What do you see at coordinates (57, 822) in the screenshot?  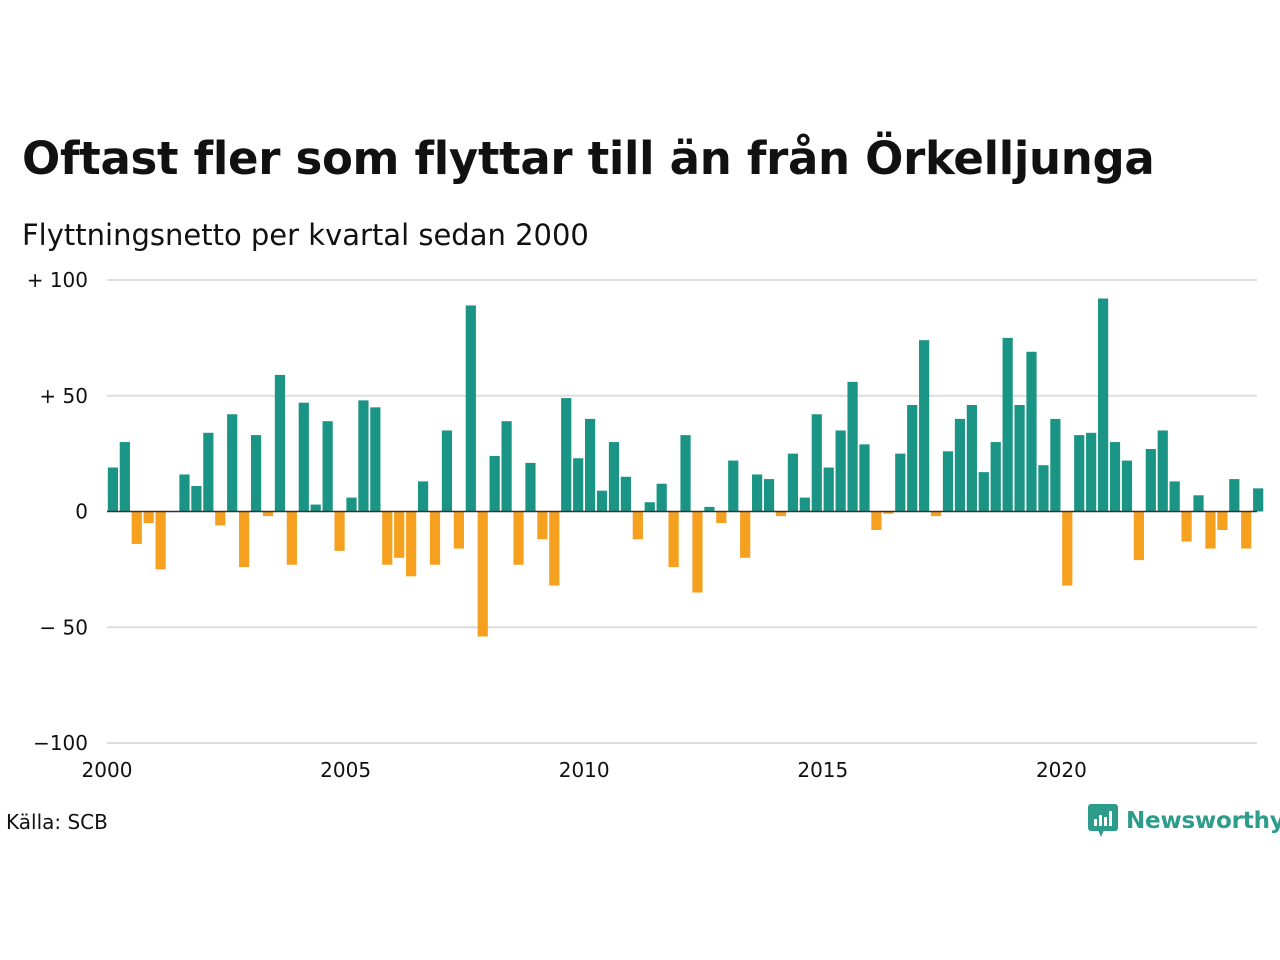 I see `source-note: Källa: SCB` at bounding box center [57, 822].